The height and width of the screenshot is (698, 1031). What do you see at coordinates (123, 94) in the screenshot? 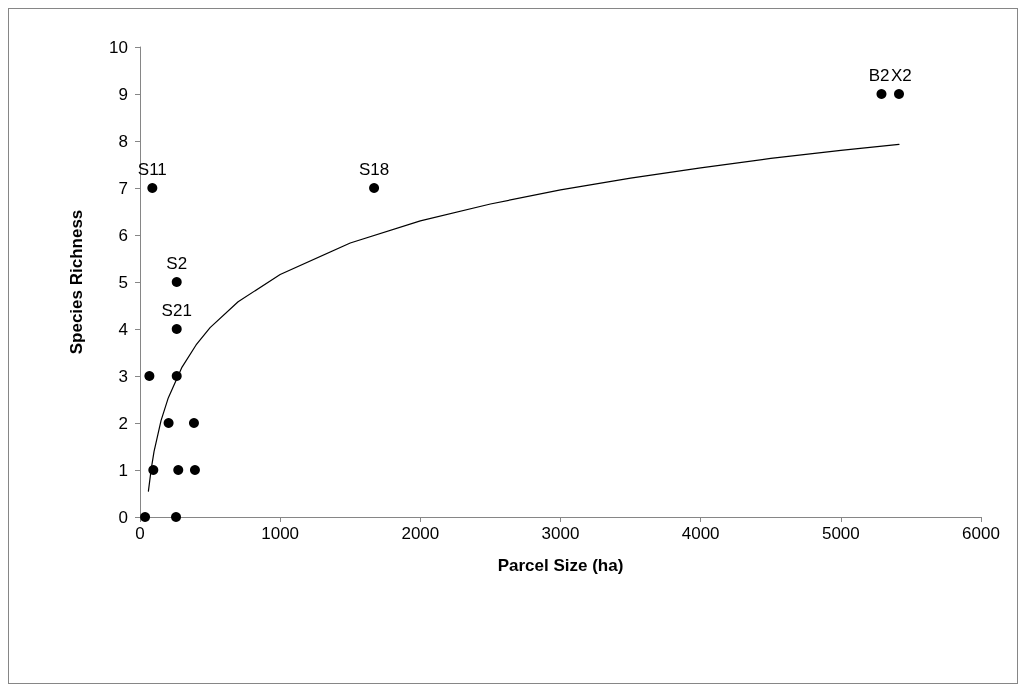
I see `y-tick-label: 9` at bounding box center [123, 94].